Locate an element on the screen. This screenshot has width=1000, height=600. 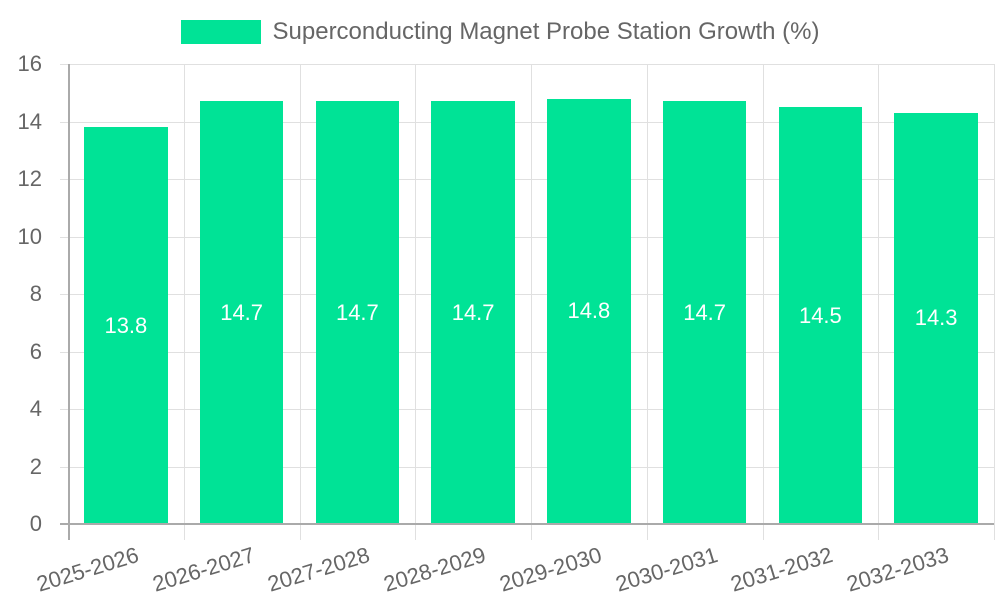
y-tick-label: 10 is located at coordinates (29, 236).